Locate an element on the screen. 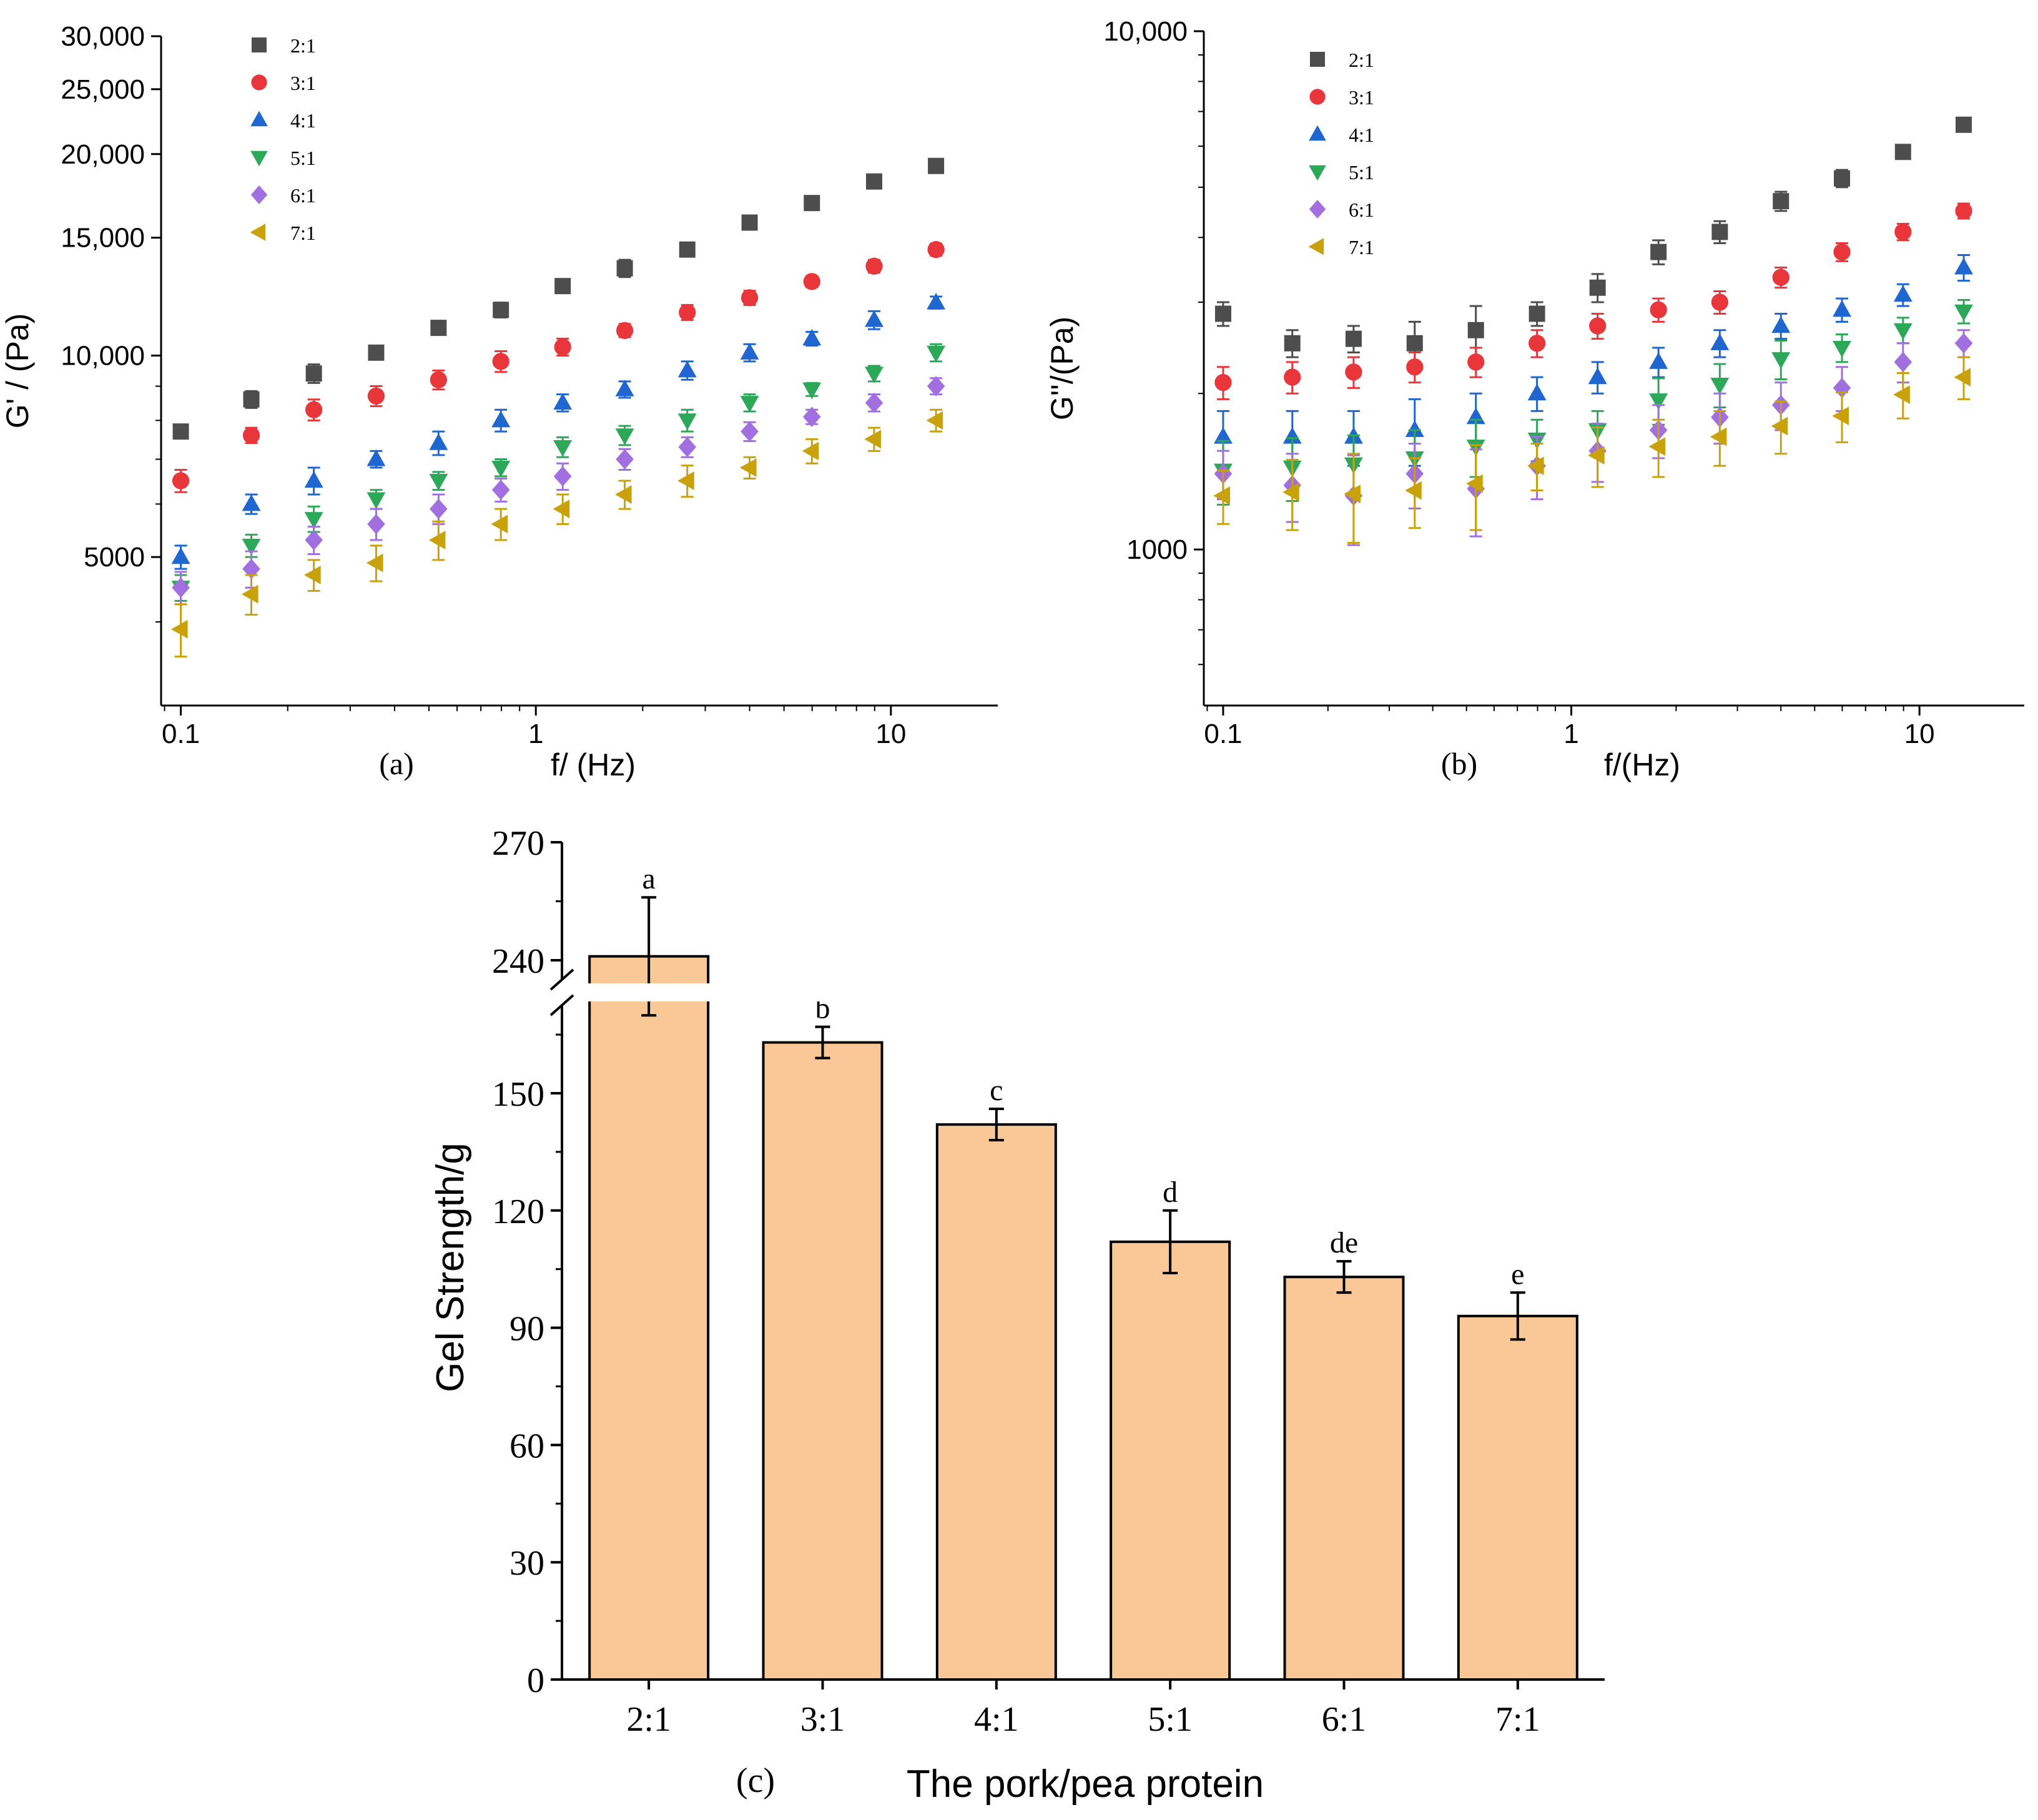  y-tick-label: 20,000 is located at coordinates (103, 154).